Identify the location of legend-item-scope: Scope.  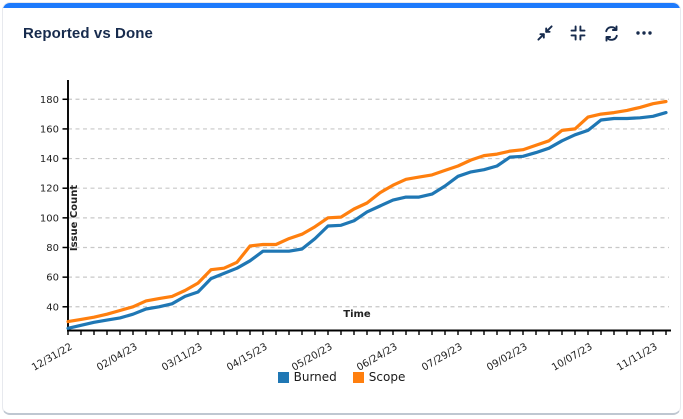
(379, 377).